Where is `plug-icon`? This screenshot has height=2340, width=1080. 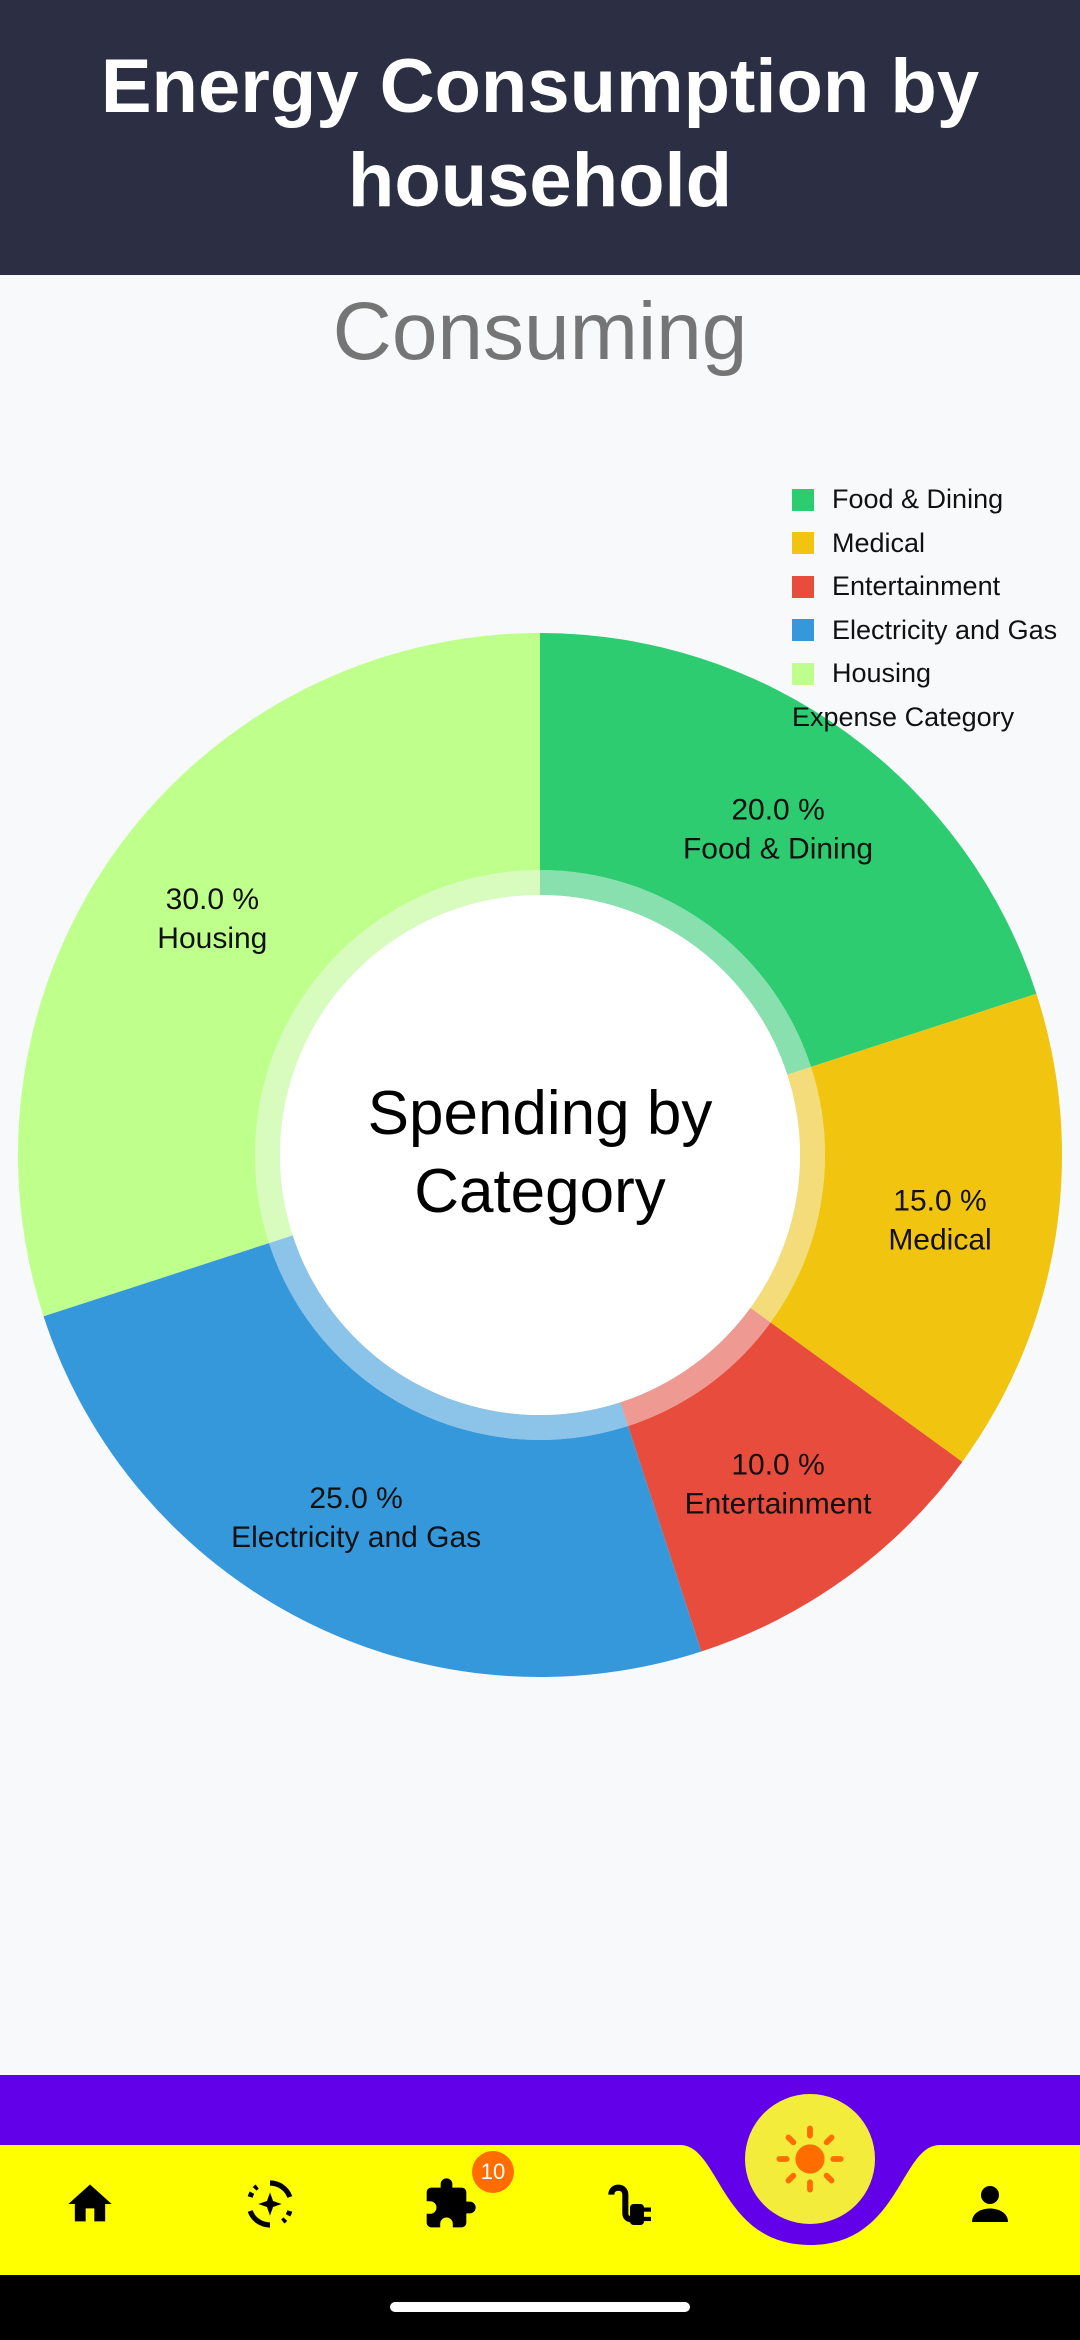
plug-icon is located at coordinates (629, 2204).